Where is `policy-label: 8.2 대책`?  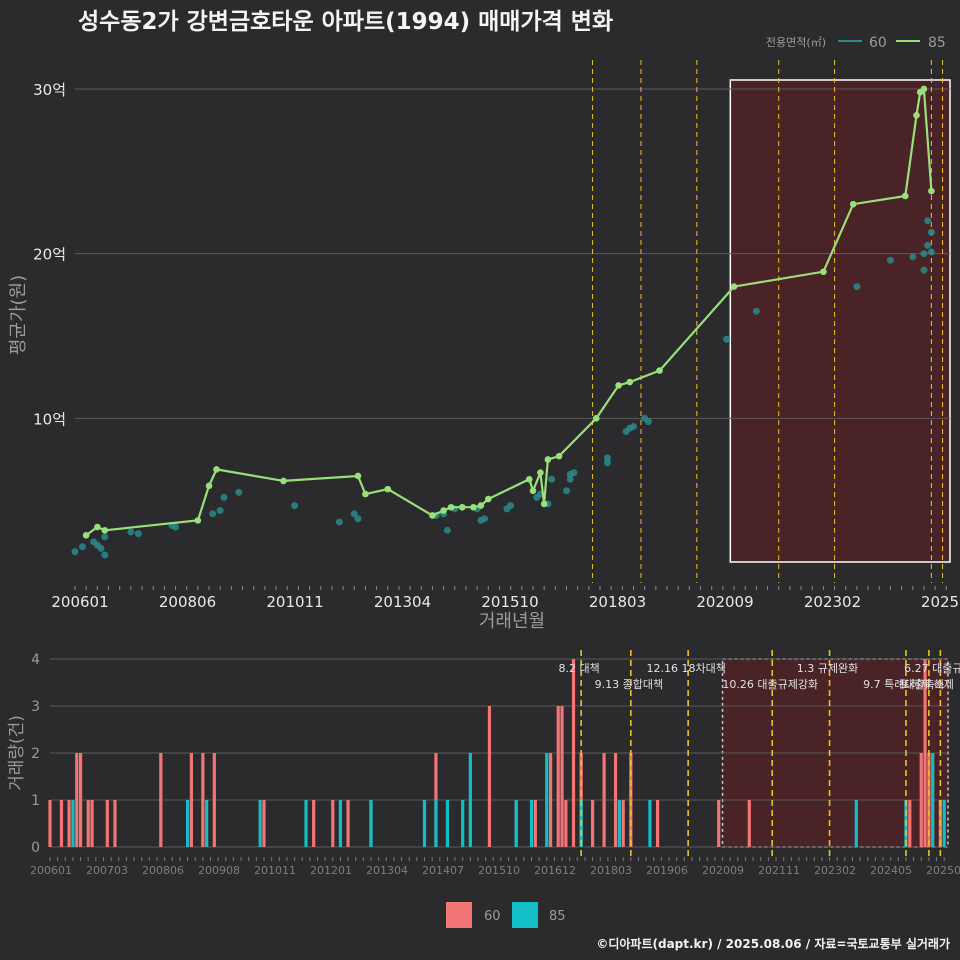
policy-label: 8.2 대책 is located at coordinates (579, 668).